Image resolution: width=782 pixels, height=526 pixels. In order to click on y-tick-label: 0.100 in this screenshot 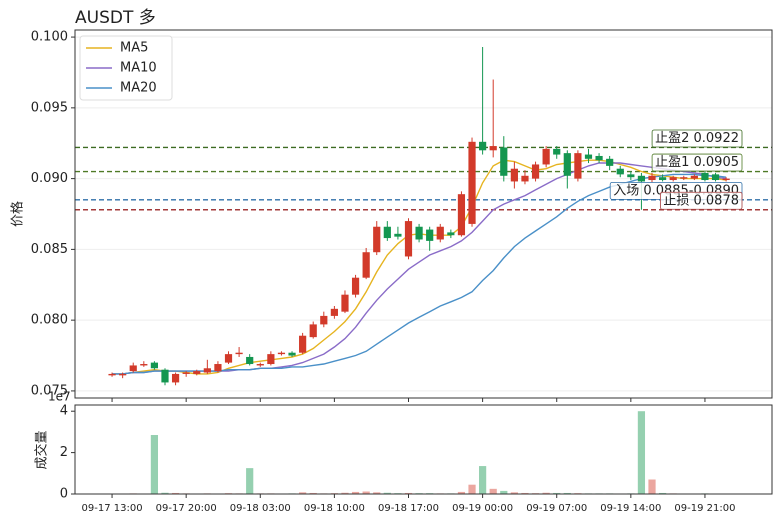, I will do `click(49, 37)`.